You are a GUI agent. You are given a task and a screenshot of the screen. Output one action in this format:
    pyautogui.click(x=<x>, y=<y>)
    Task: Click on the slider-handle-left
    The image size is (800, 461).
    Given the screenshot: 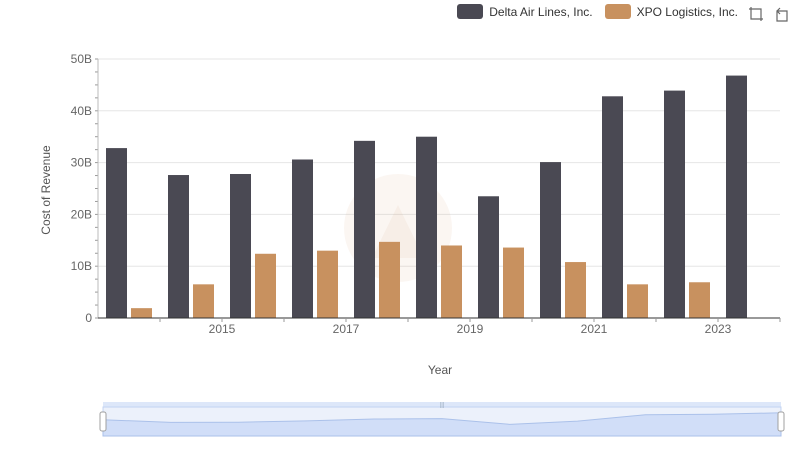 What is the action you would take?
    pyautogui.click(x=103, y=421)
    